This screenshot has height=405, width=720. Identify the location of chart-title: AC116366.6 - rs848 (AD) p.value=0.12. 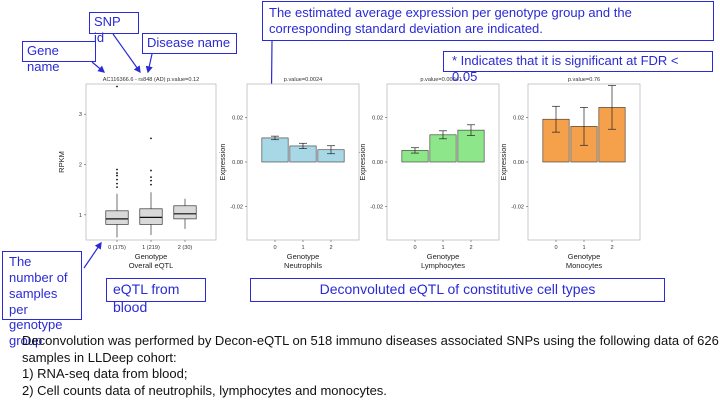
(151, 80).